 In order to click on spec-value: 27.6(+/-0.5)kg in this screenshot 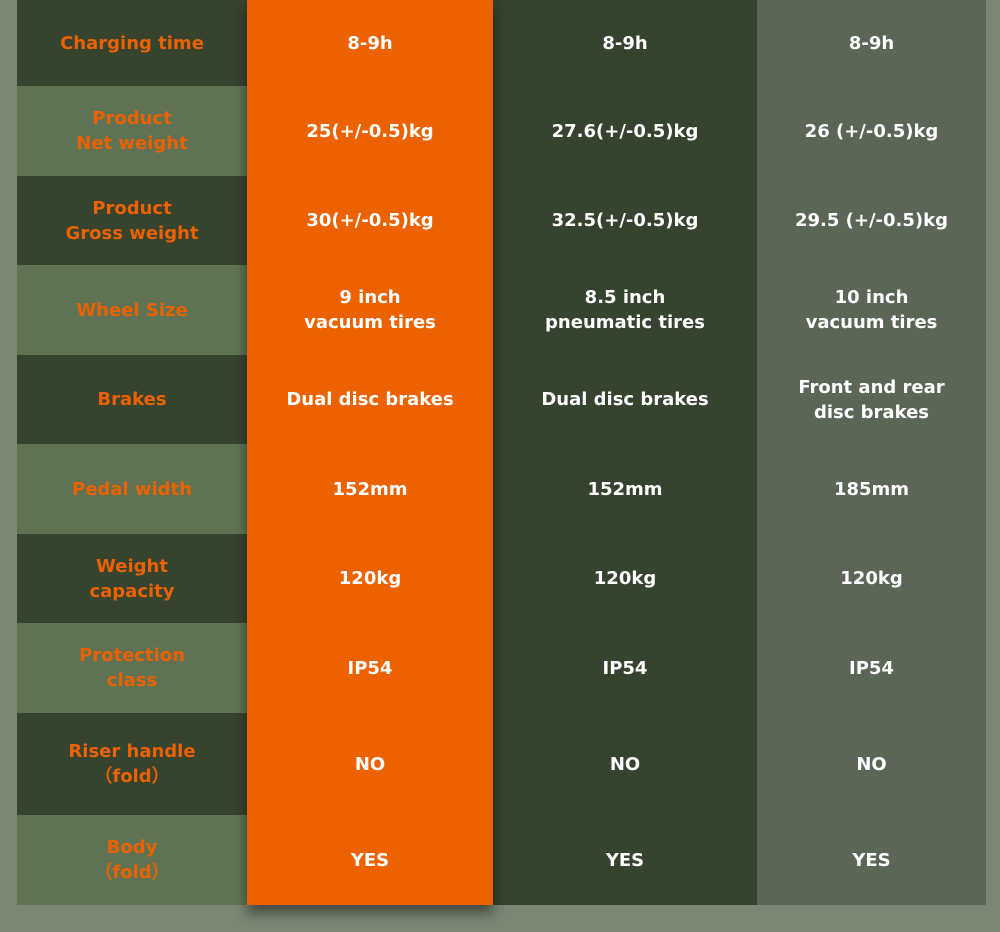, I will do `click(625, 131)`.